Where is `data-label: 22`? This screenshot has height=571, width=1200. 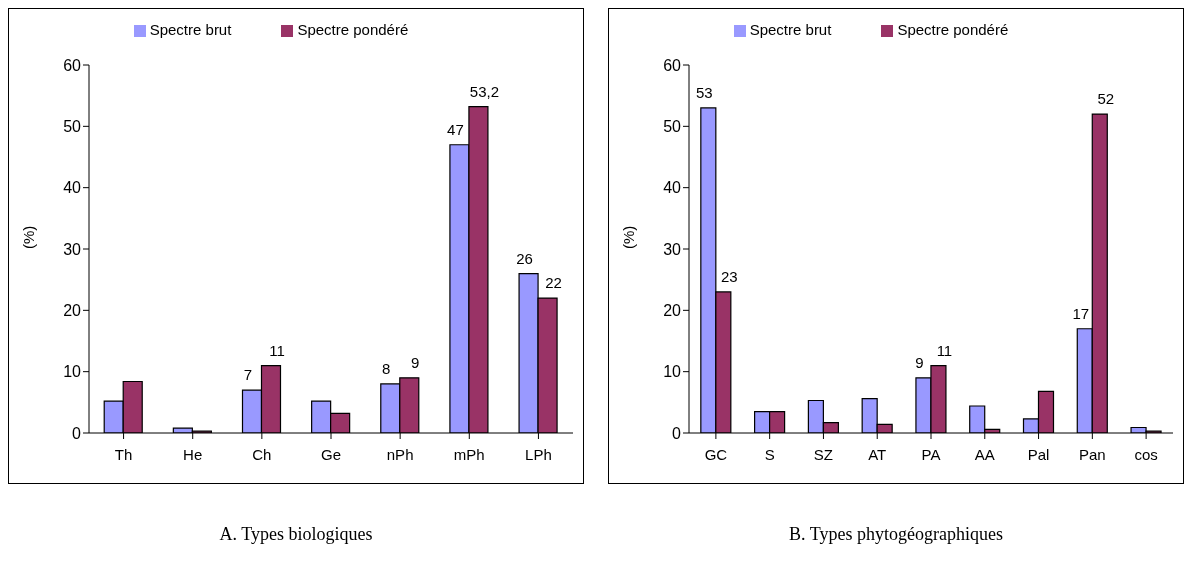 data-label: 22 is located at coordinates (553, 283).